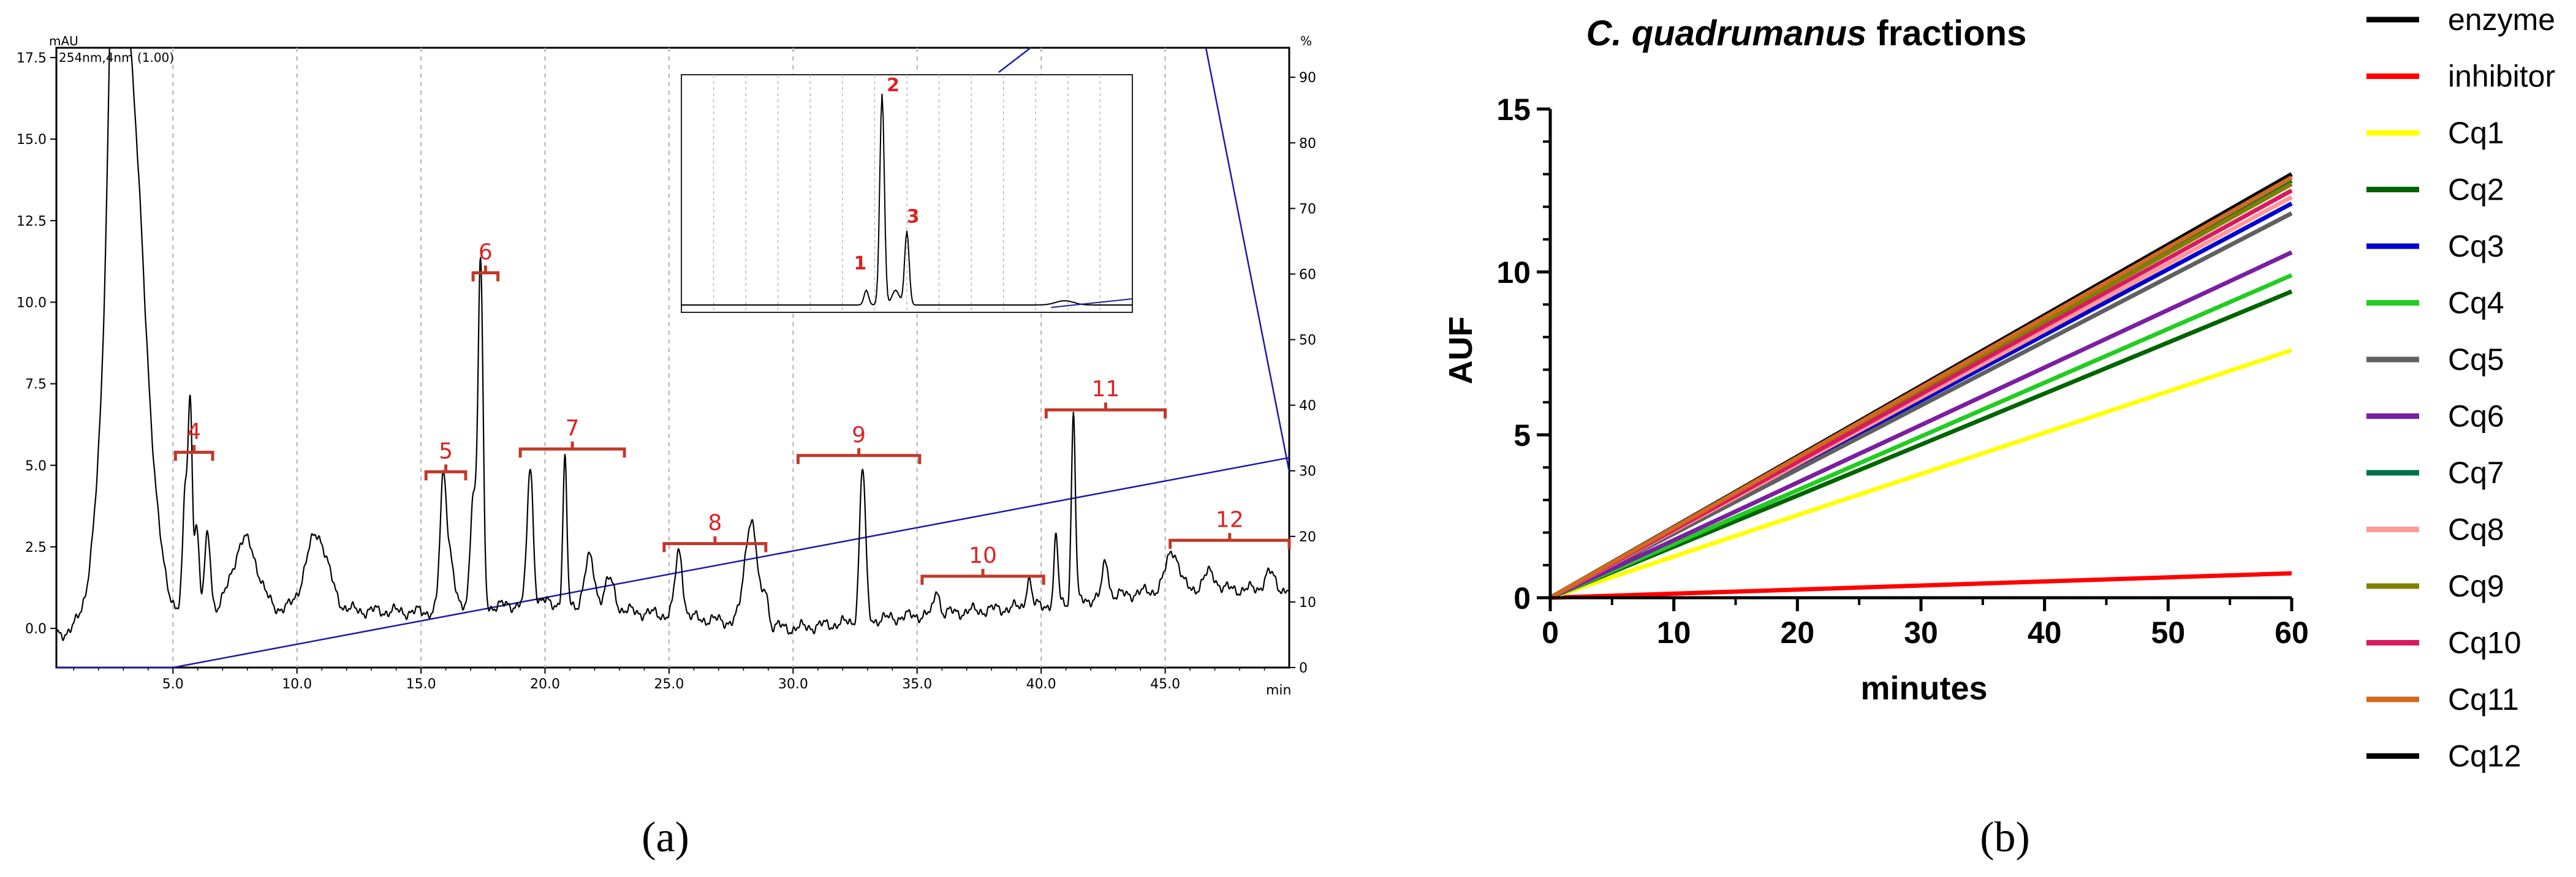  Describe the element at coordinates (32, 59) in the screenshot. I see `y-tick-label: 17.5` at that location.